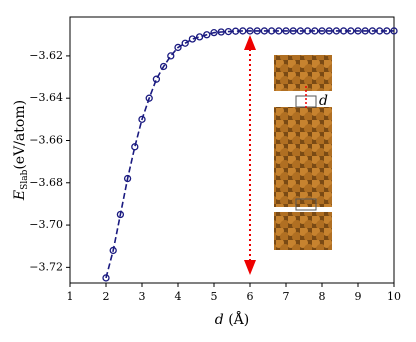 Image resolution: width=416 pixels, height=342 pixels. I want to click on x-tick-label: 10, so click(394, 296).